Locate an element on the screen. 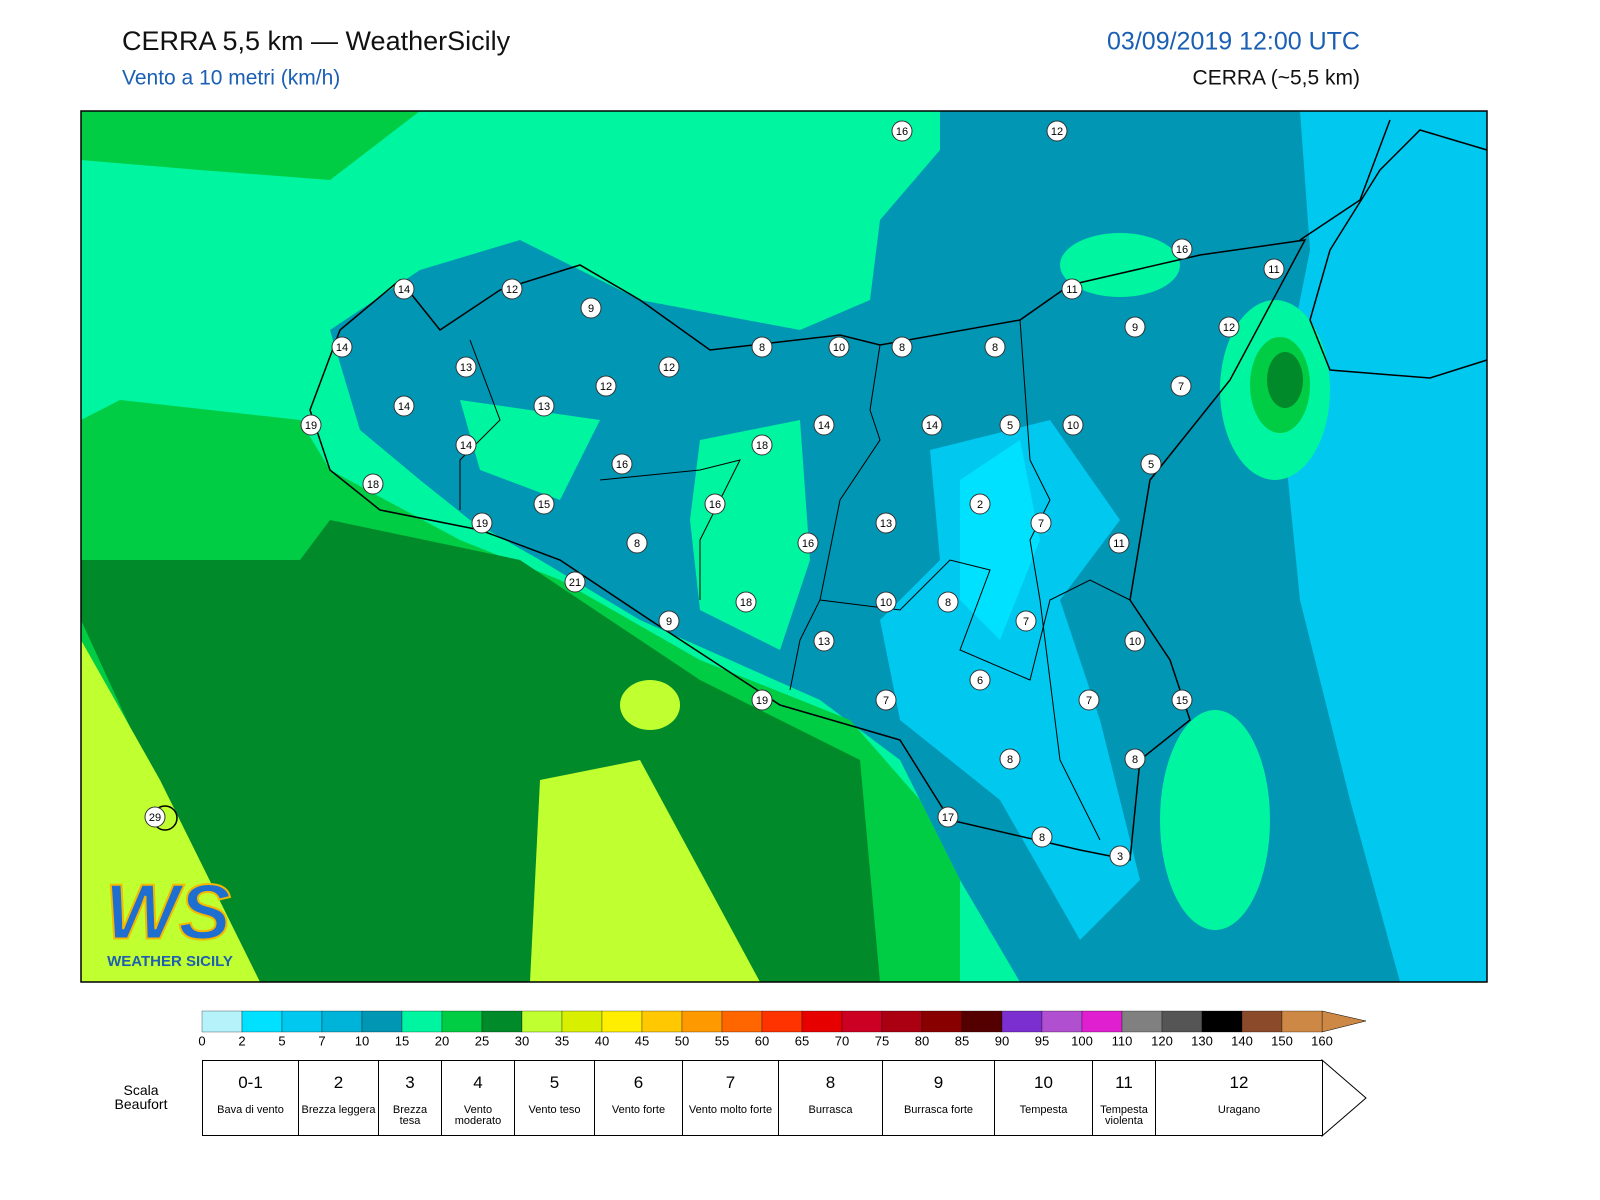 Image resolution: width=1600 pixels, height=1200 pixels. province-border is located at coordinates (480, 424).